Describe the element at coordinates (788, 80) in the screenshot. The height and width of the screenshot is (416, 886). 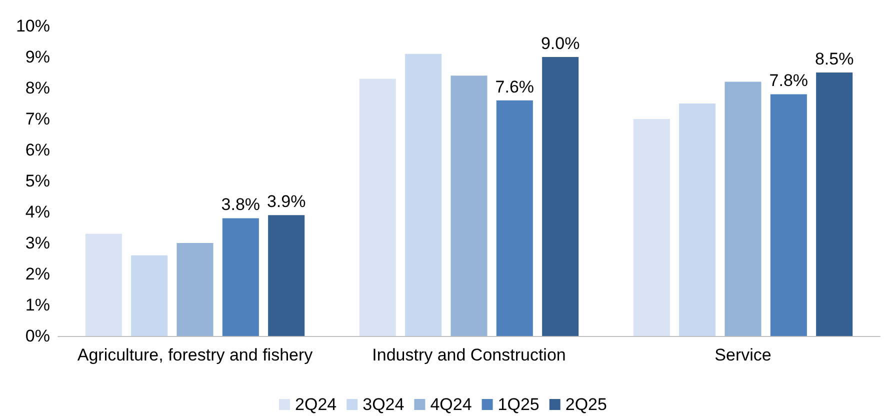
I see `data-label: 7.8%` at that location.